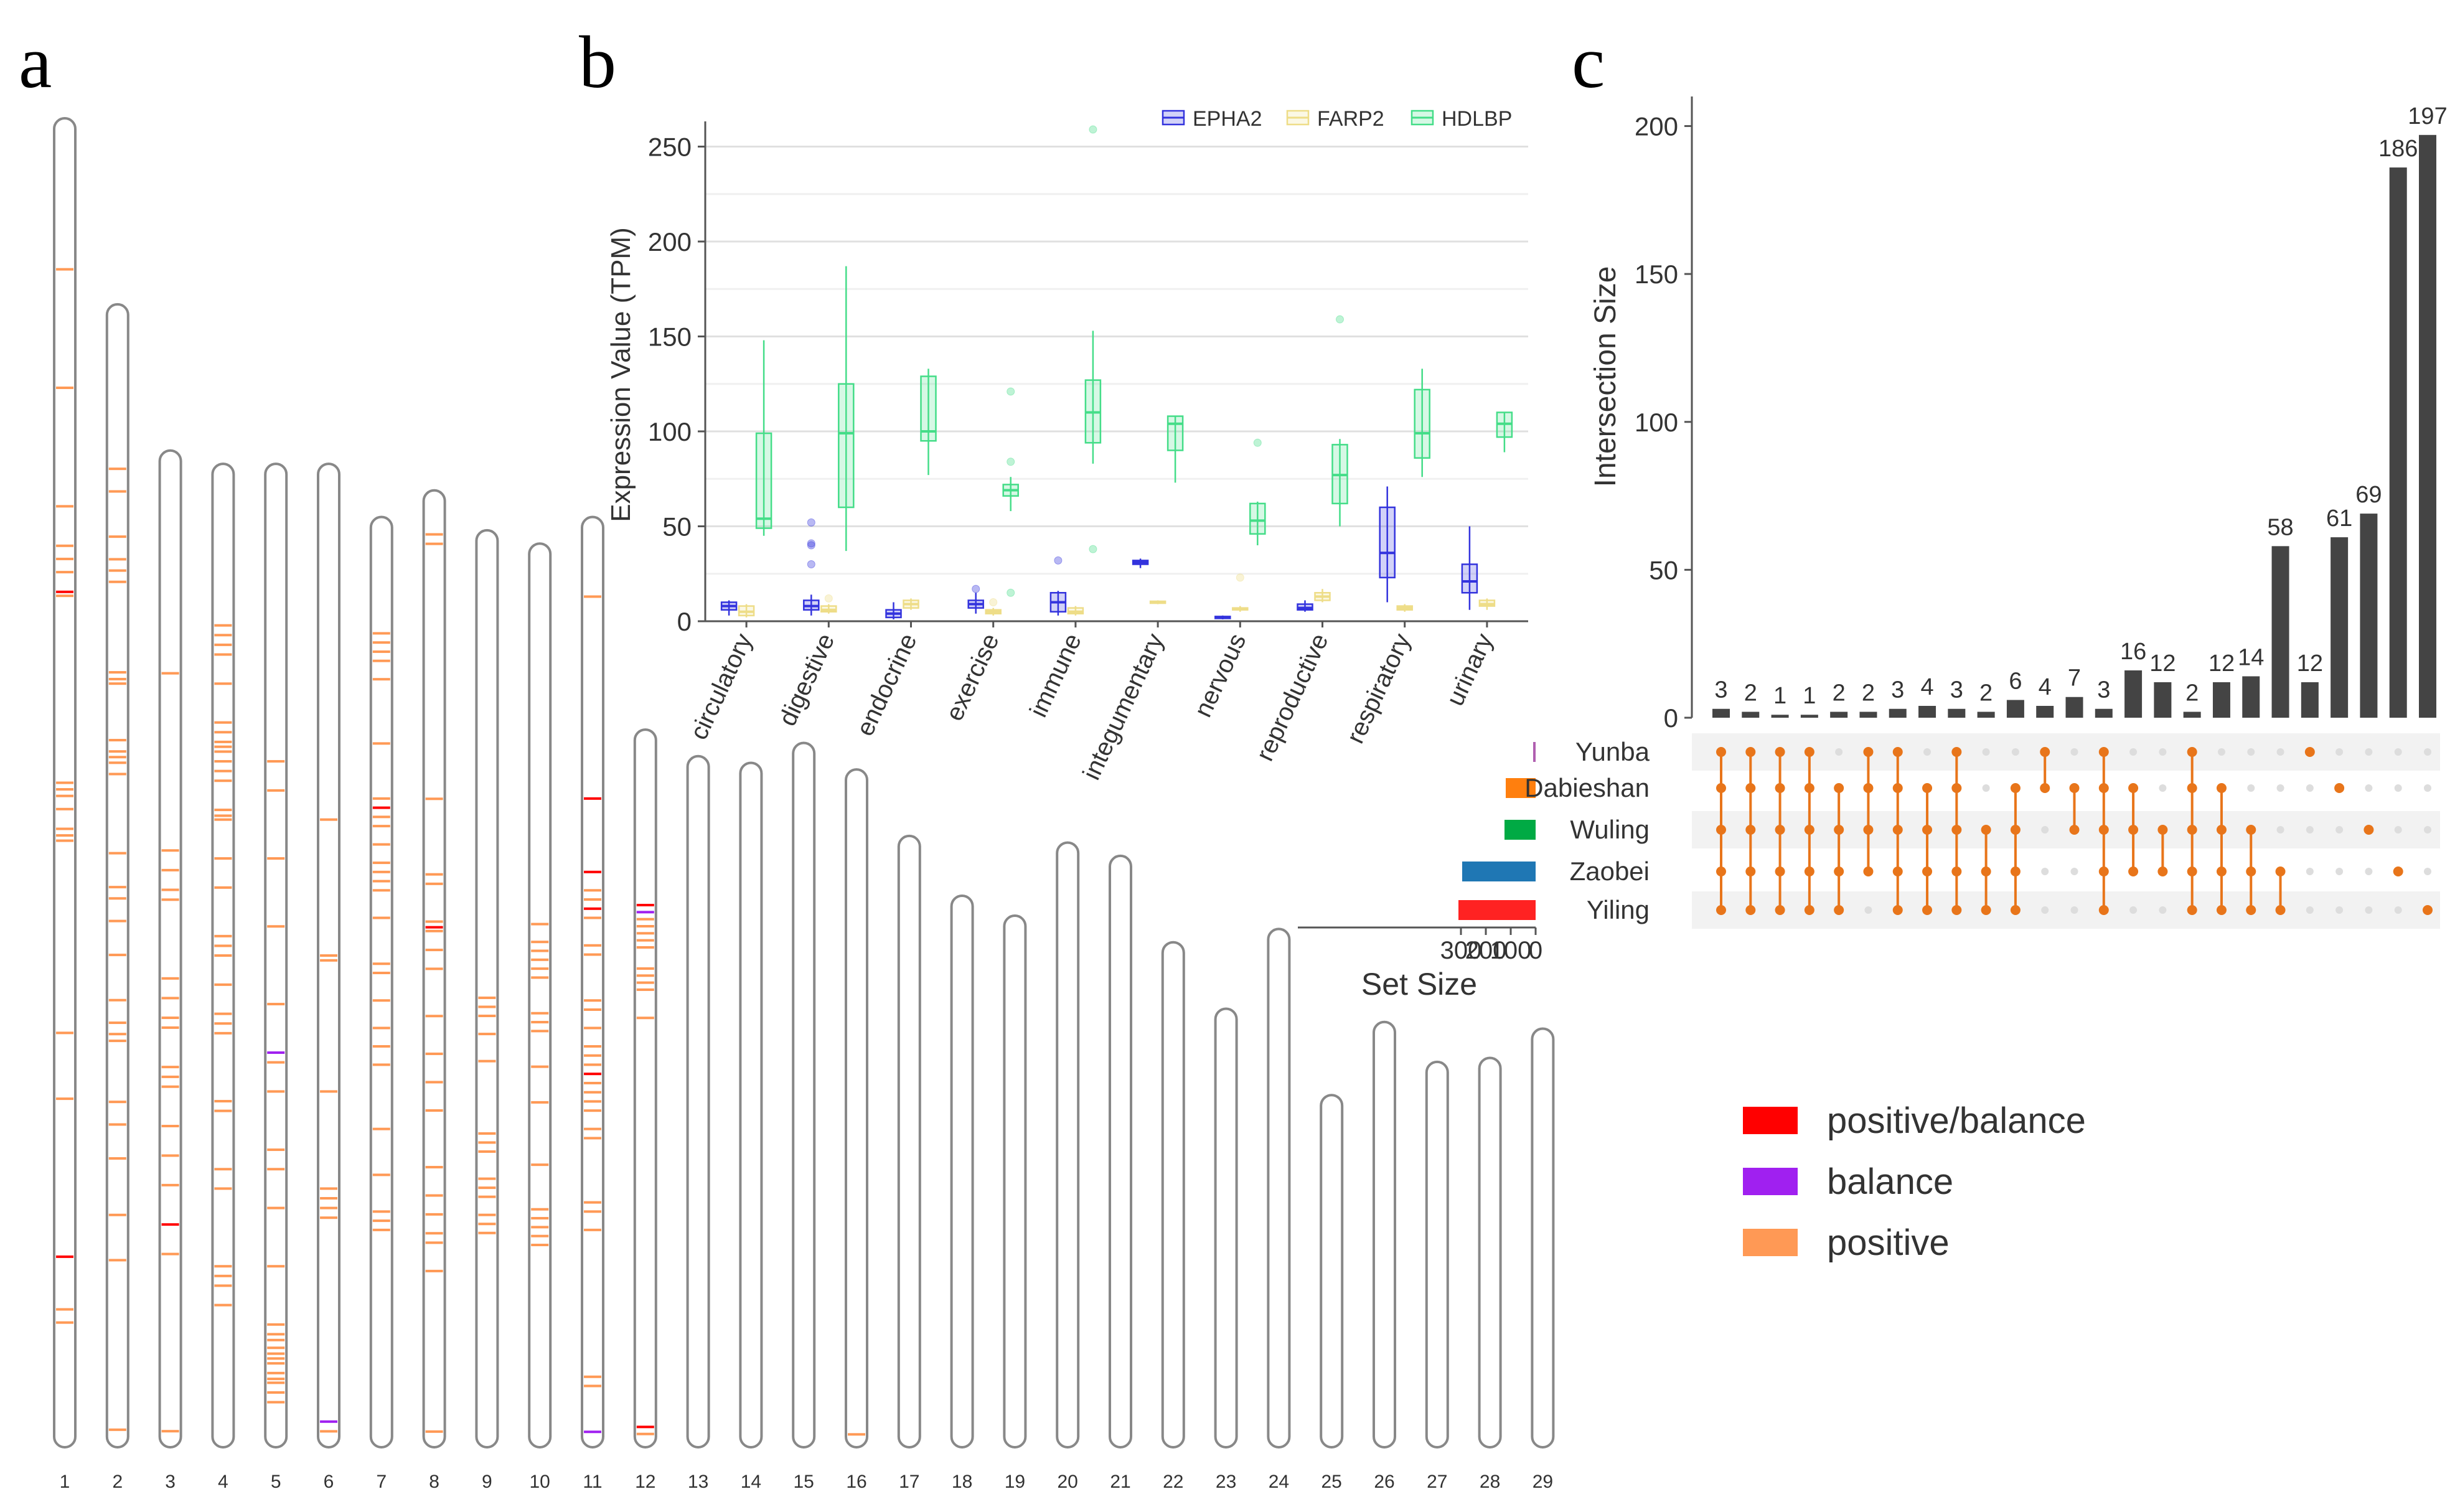  What do you see at coordinates (1490, 1482) in the screenshot?
I see `chromosome-label: 28` at bounding box center [1490, 1482].